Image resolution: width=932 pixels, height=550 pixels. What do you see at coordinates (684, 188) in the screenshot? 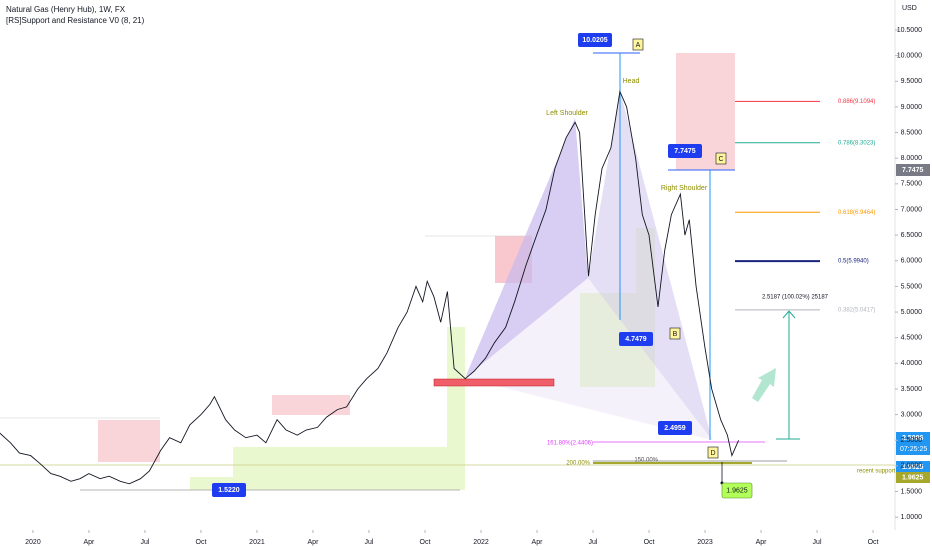
I see `pattern-label: Right Shoulder` at bounding box center [684, 188].